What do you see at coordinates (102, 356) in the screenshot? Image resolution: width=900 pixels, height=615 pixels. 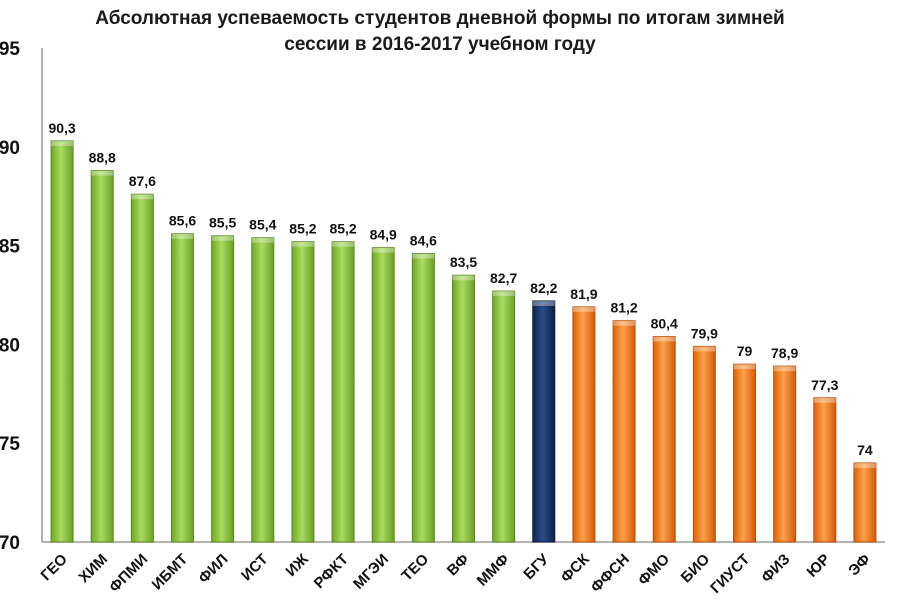 I see `bar-ХИМ` at bounding box center [102, 356].